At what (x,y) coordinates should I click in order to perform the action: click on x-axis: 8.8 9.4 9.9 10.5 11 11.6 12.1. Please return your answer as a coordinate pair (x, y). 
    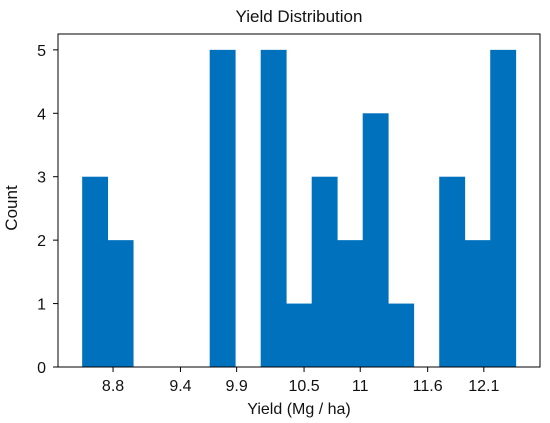
    Looking at the image, I should click on (300, 381).